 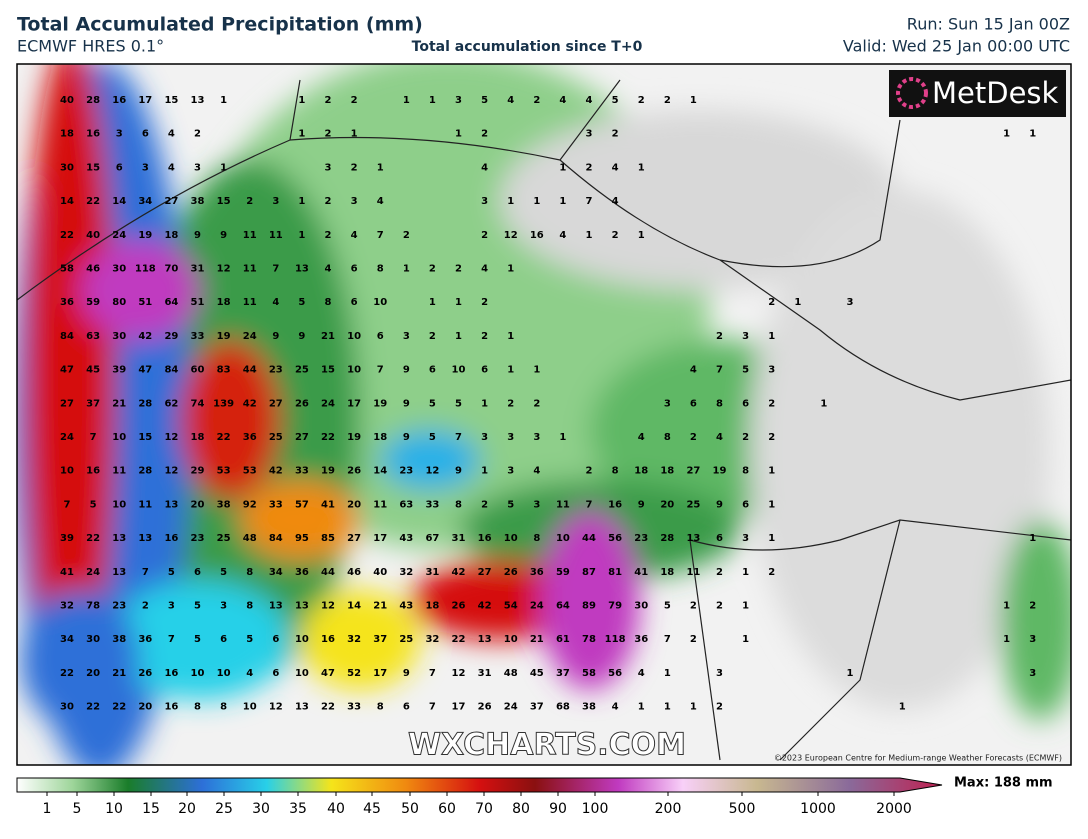 I want to click on grid-value: 43, so click(x=406, y=606).